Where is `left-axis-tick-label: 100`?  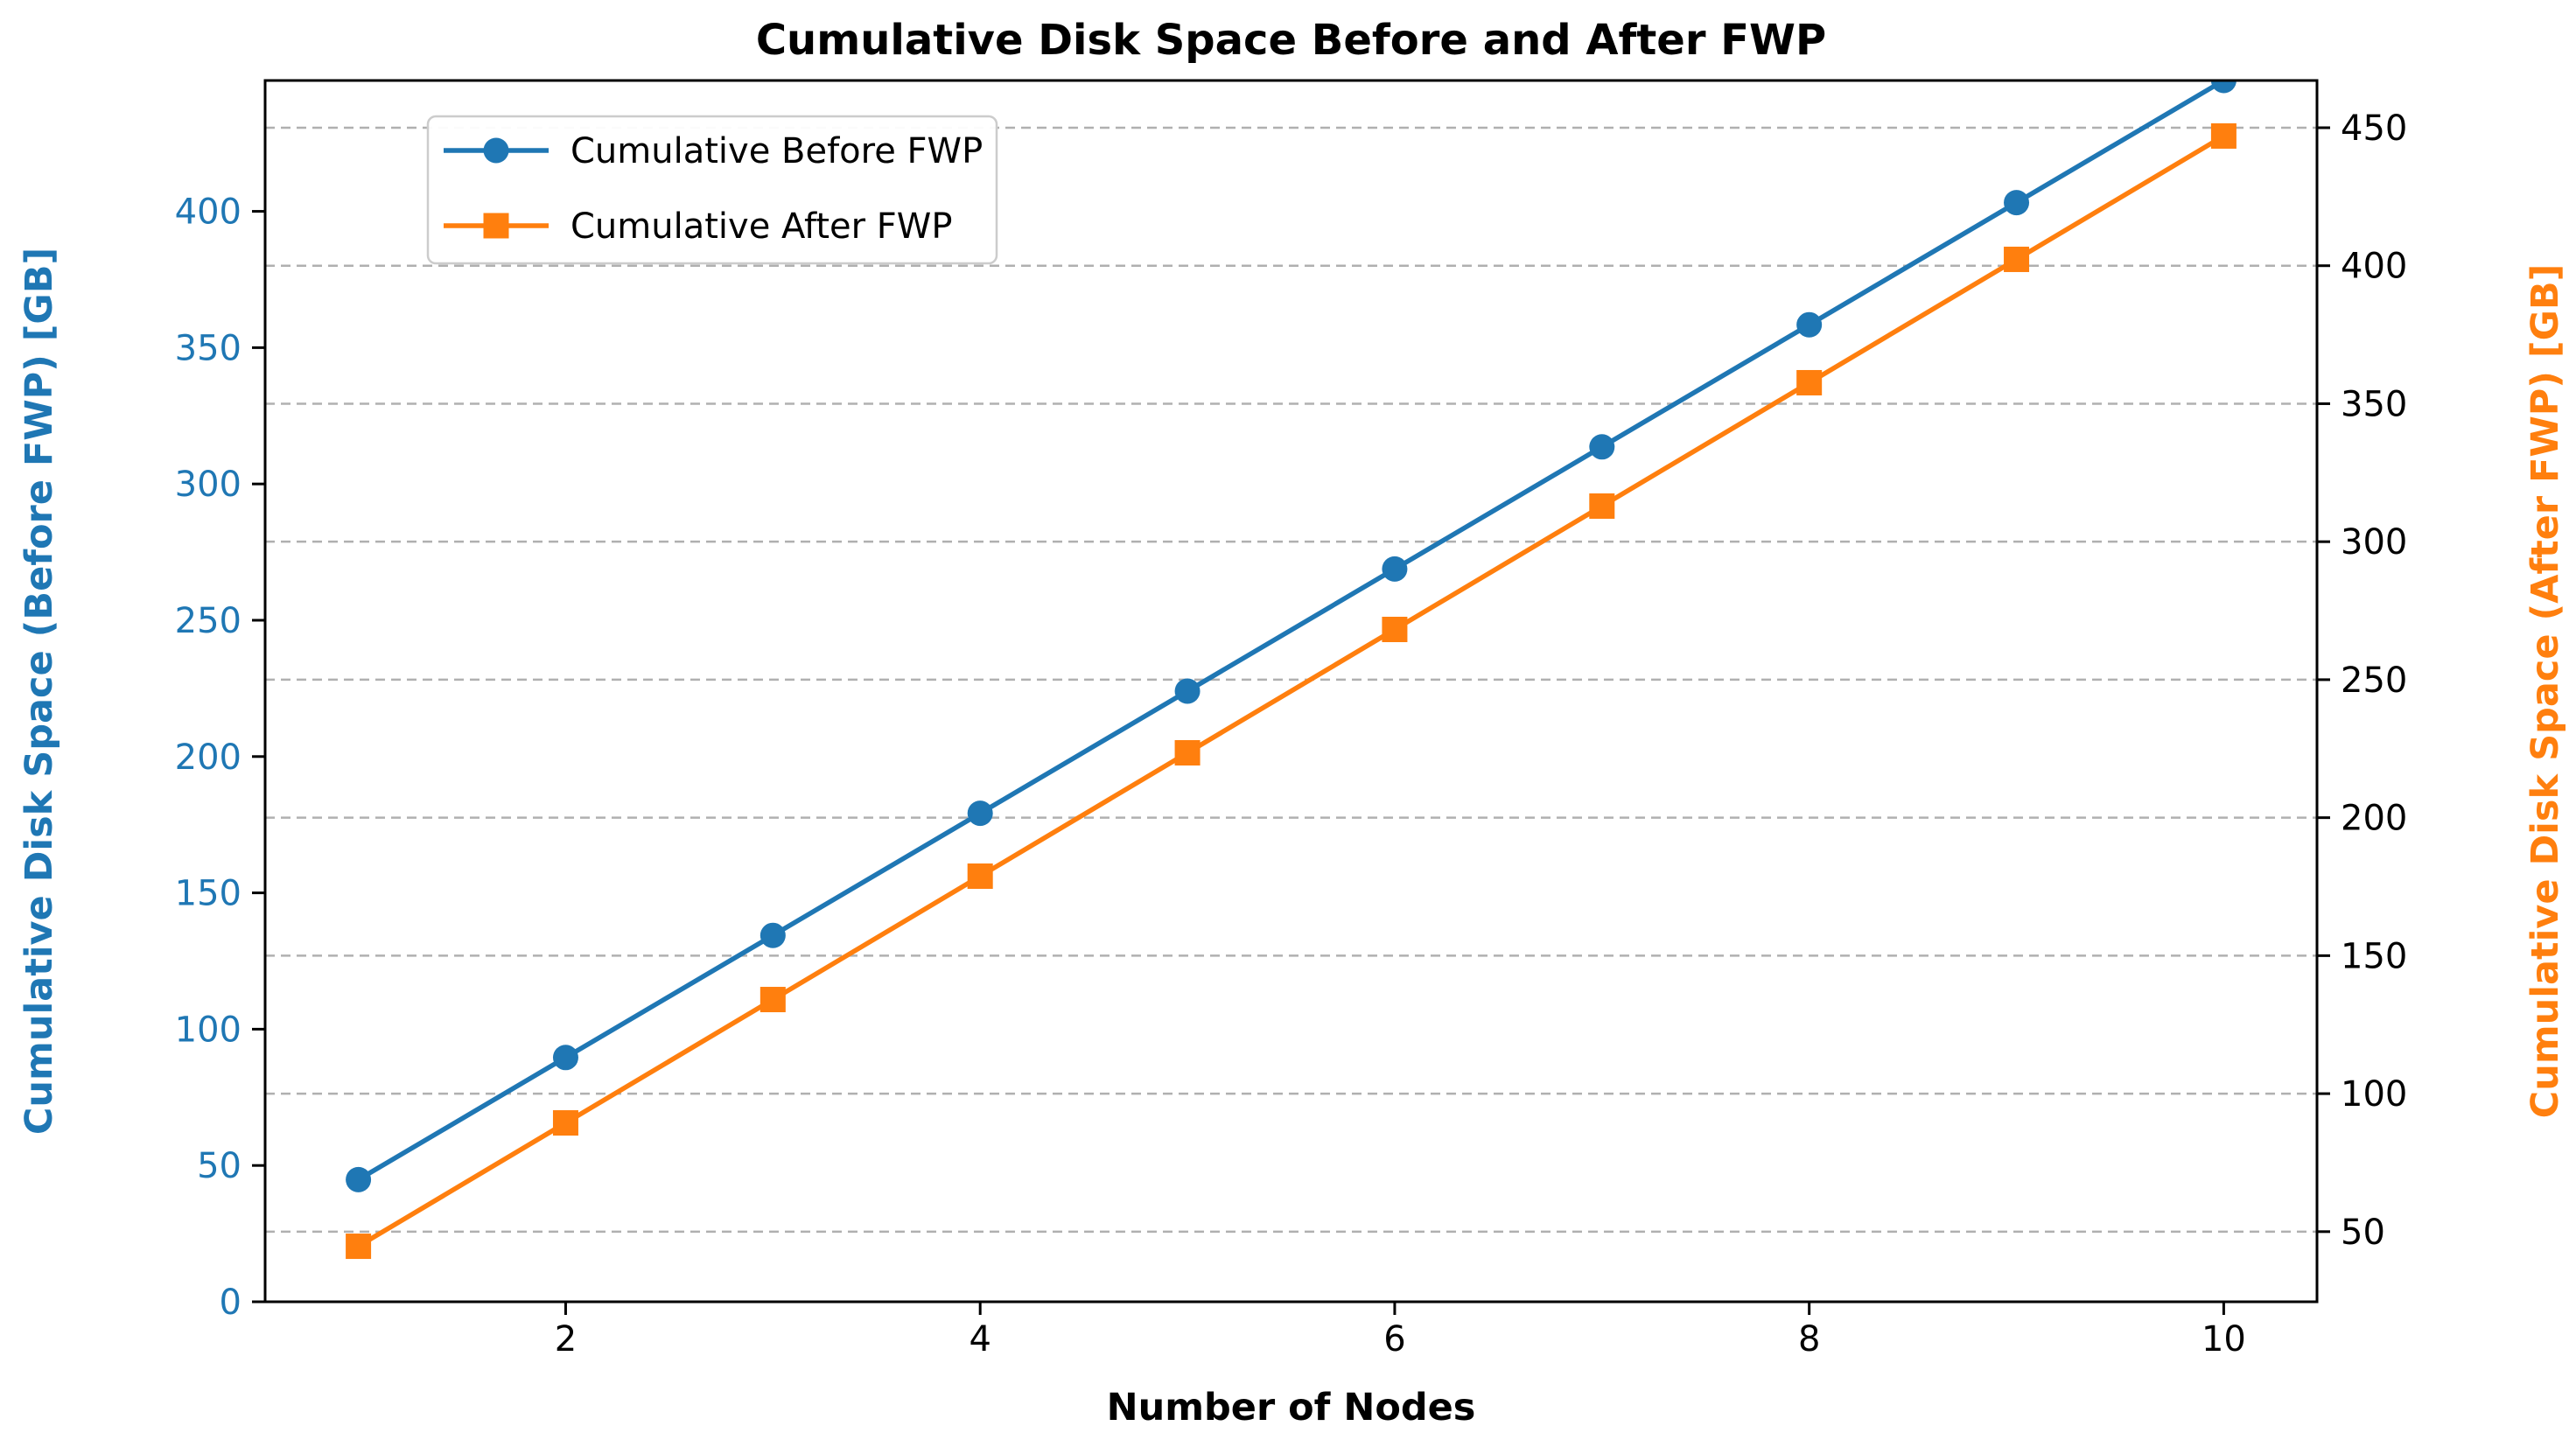 left-axis-tick-label: 100 is located at coordinates (208, 1030).